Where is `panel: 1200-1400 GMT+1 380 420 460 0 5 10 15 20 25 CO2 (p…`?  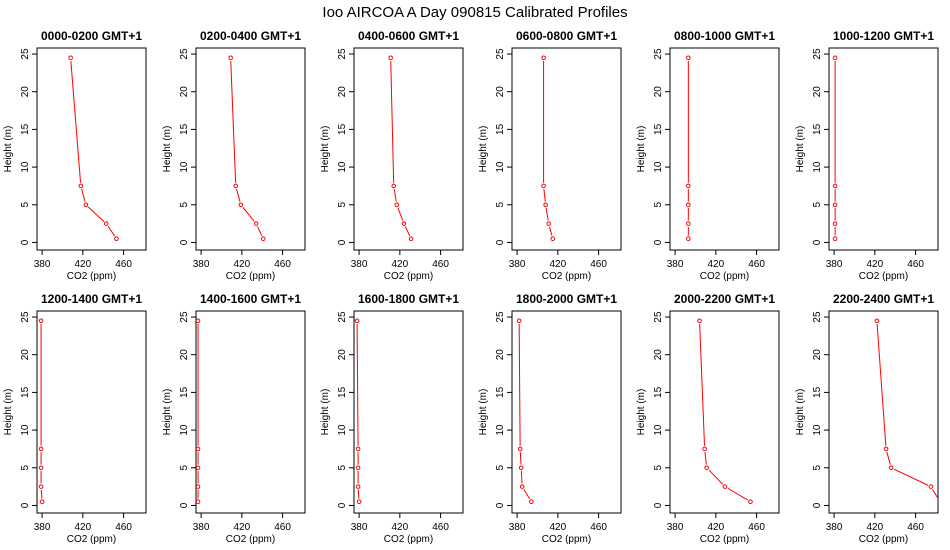 panel: 1200-1400 GMT+1 380 420 460 0 5 10 15 20 25 CO2 (p… is located at coordinates (75, 418).